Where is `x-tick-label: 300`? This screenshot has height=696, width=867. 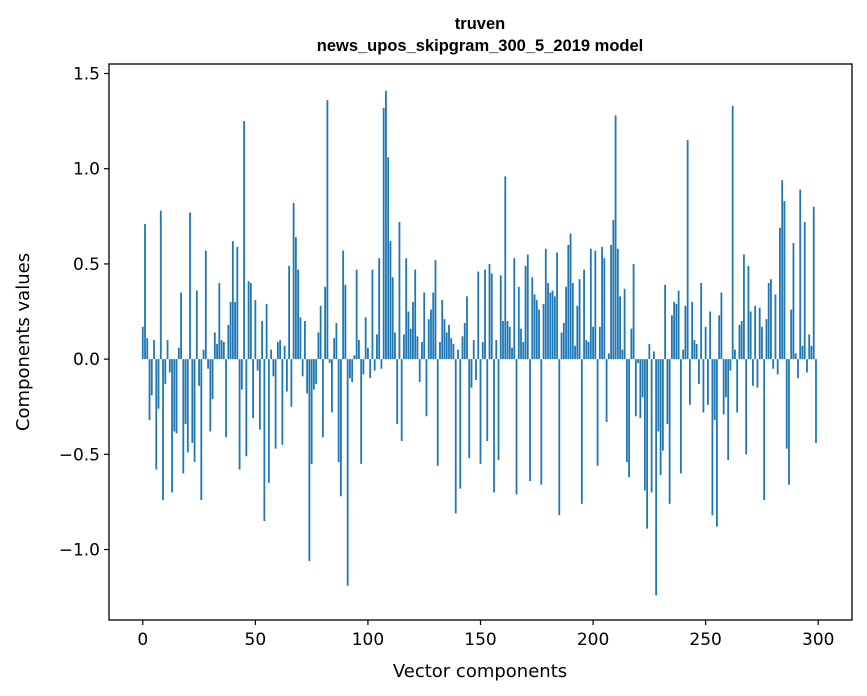
x-tick-label: 300 is located at coordinates (818, 640).